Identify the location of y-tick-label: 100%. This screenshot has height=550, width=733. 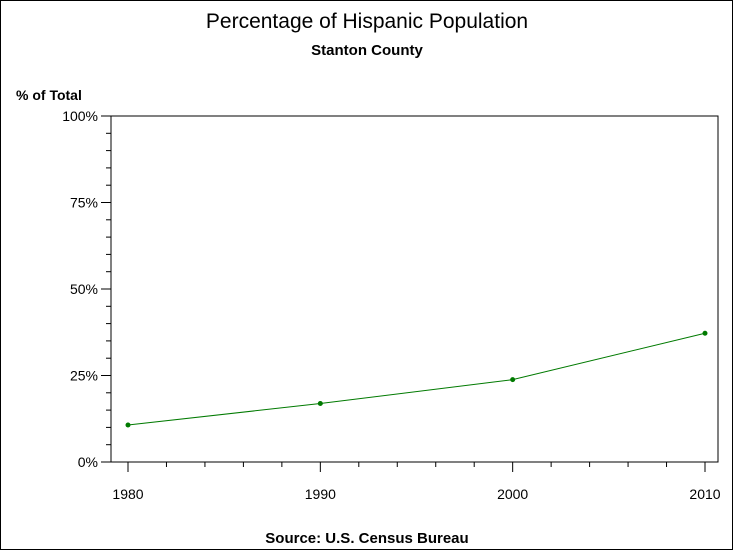
(80, 116).